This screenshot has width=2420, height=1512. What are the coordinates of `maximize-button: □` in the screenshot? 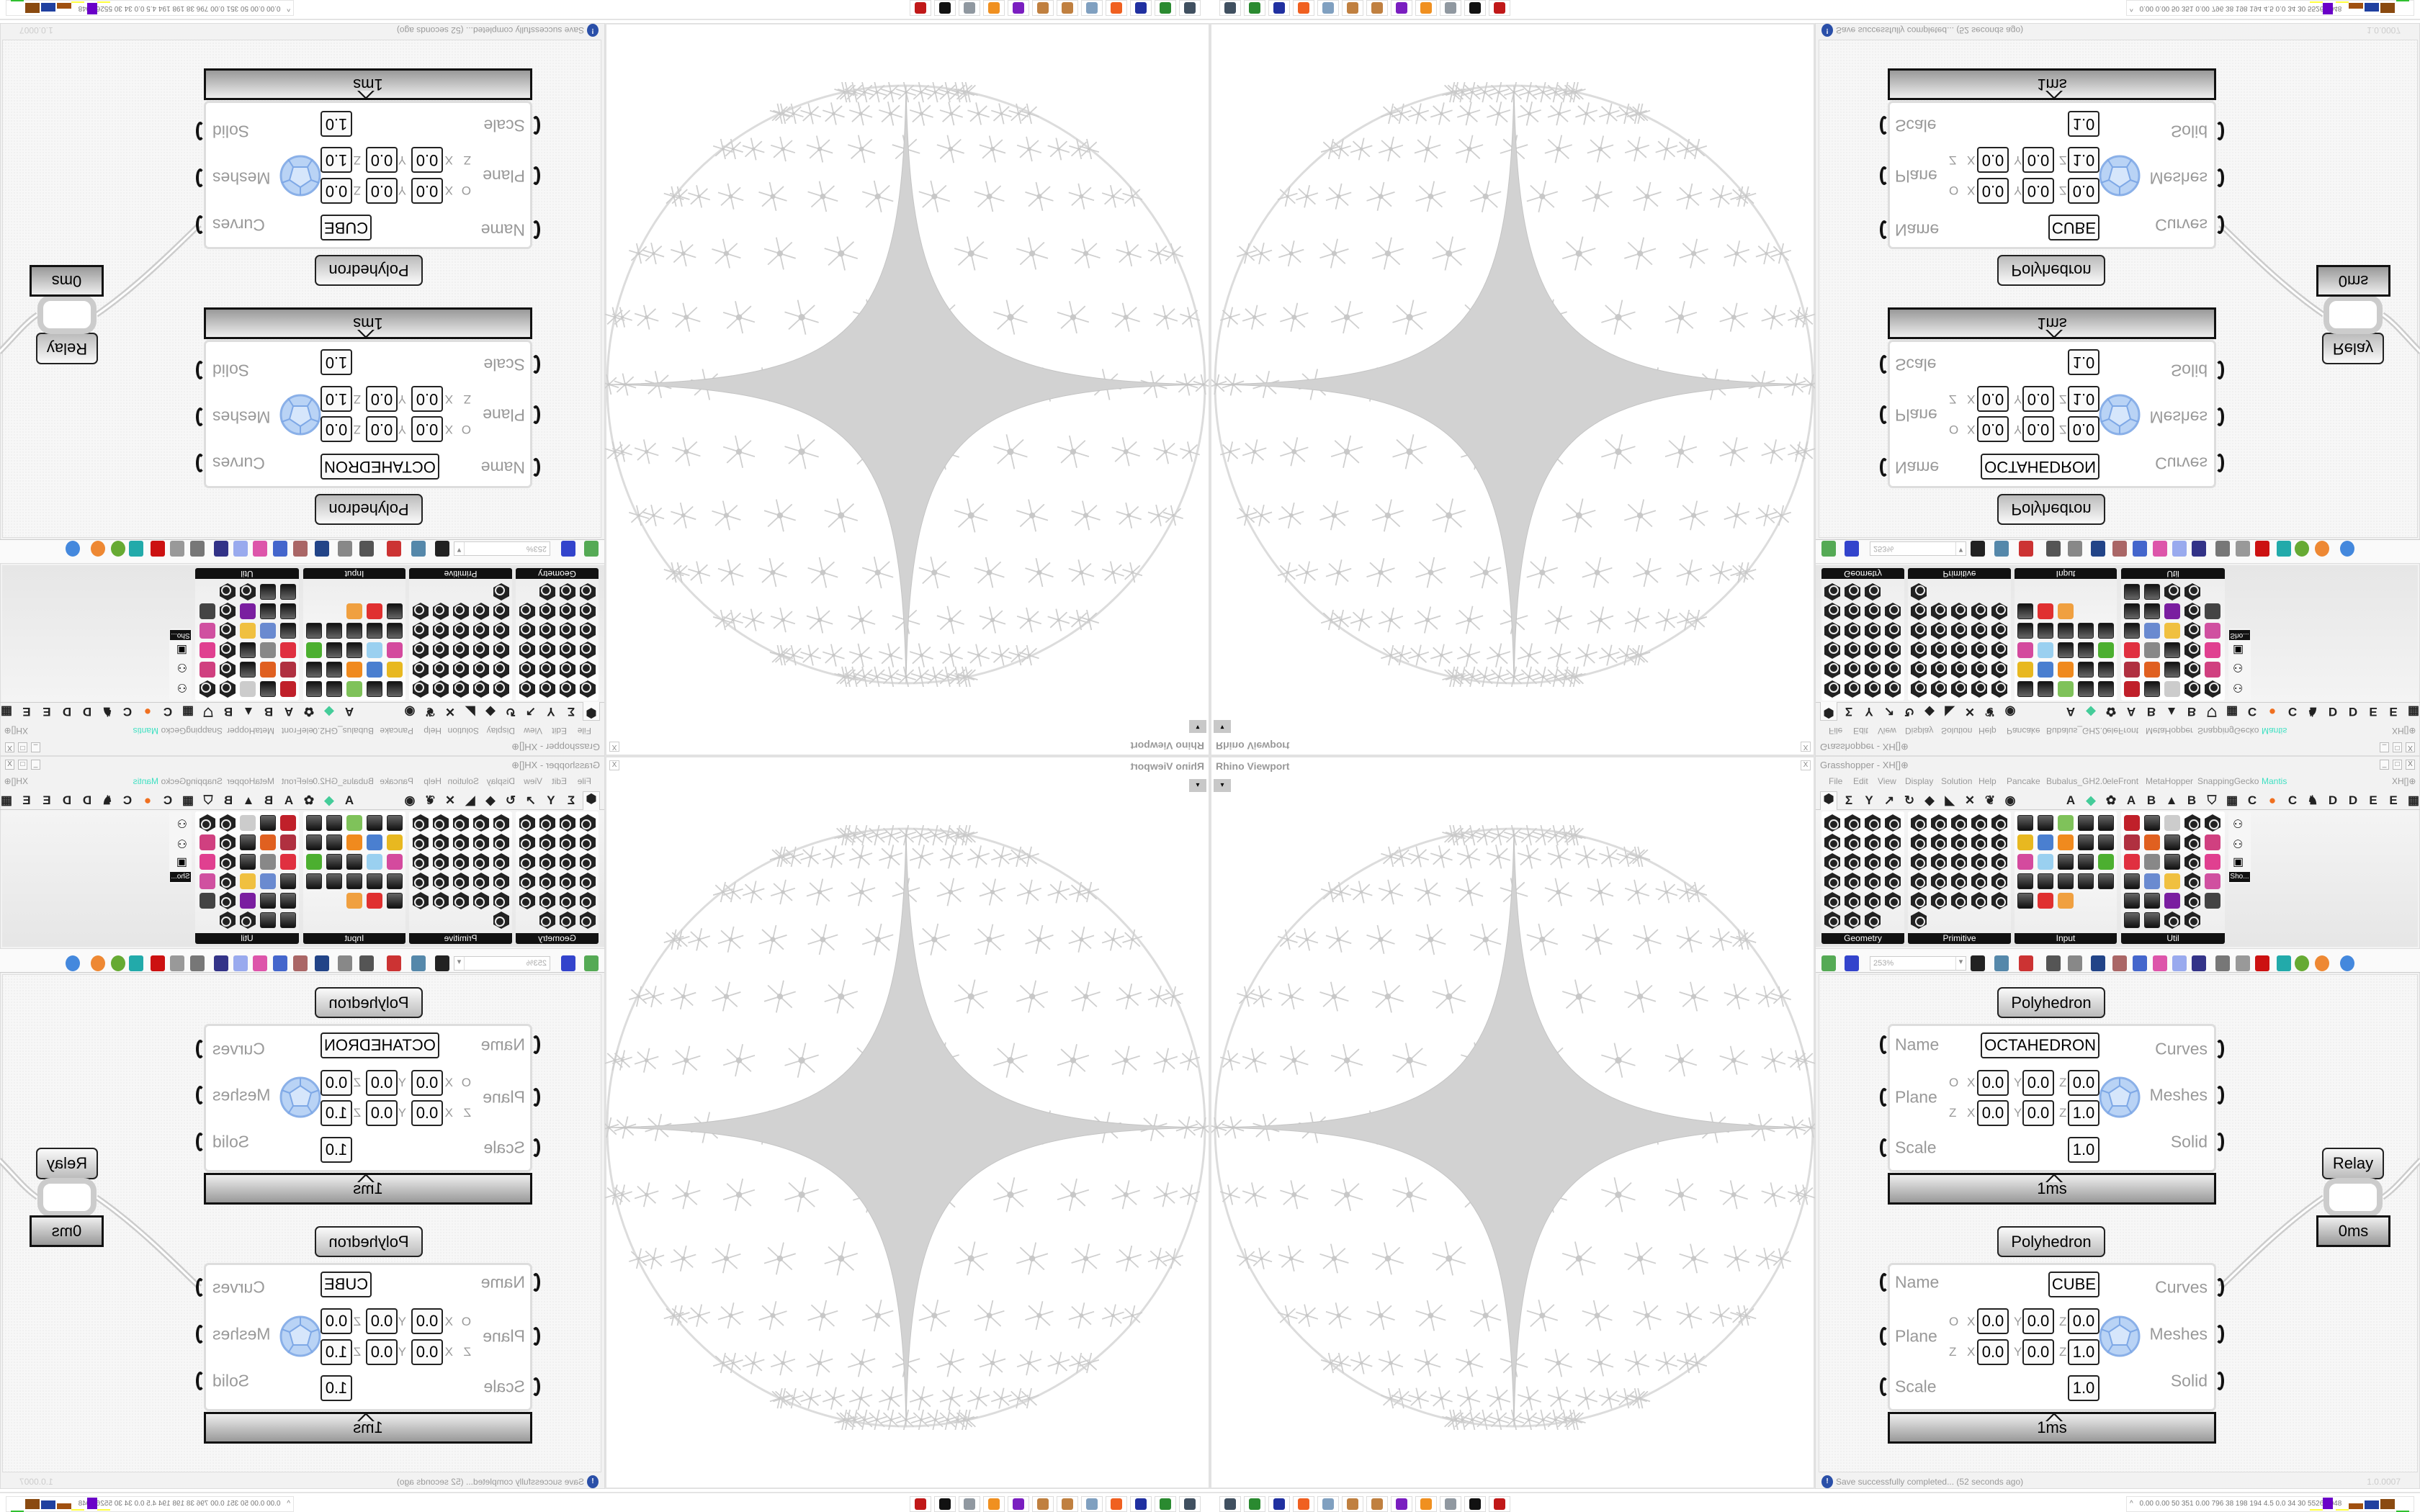 It's located at (2397, 765).